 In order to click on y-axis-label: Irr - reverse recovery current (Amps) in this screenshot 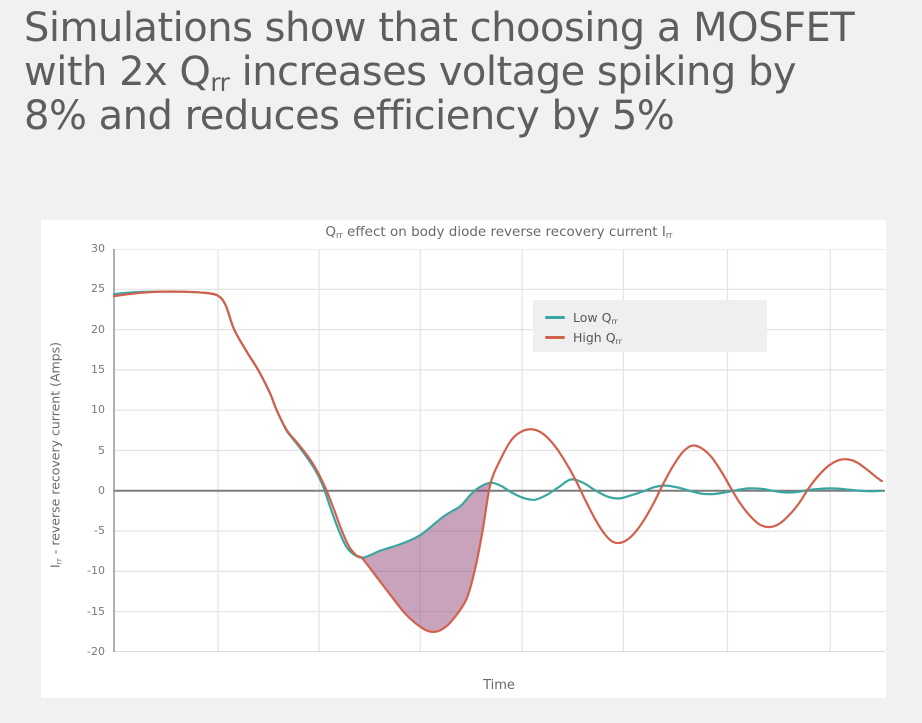, I will do `click(55, 455)`.